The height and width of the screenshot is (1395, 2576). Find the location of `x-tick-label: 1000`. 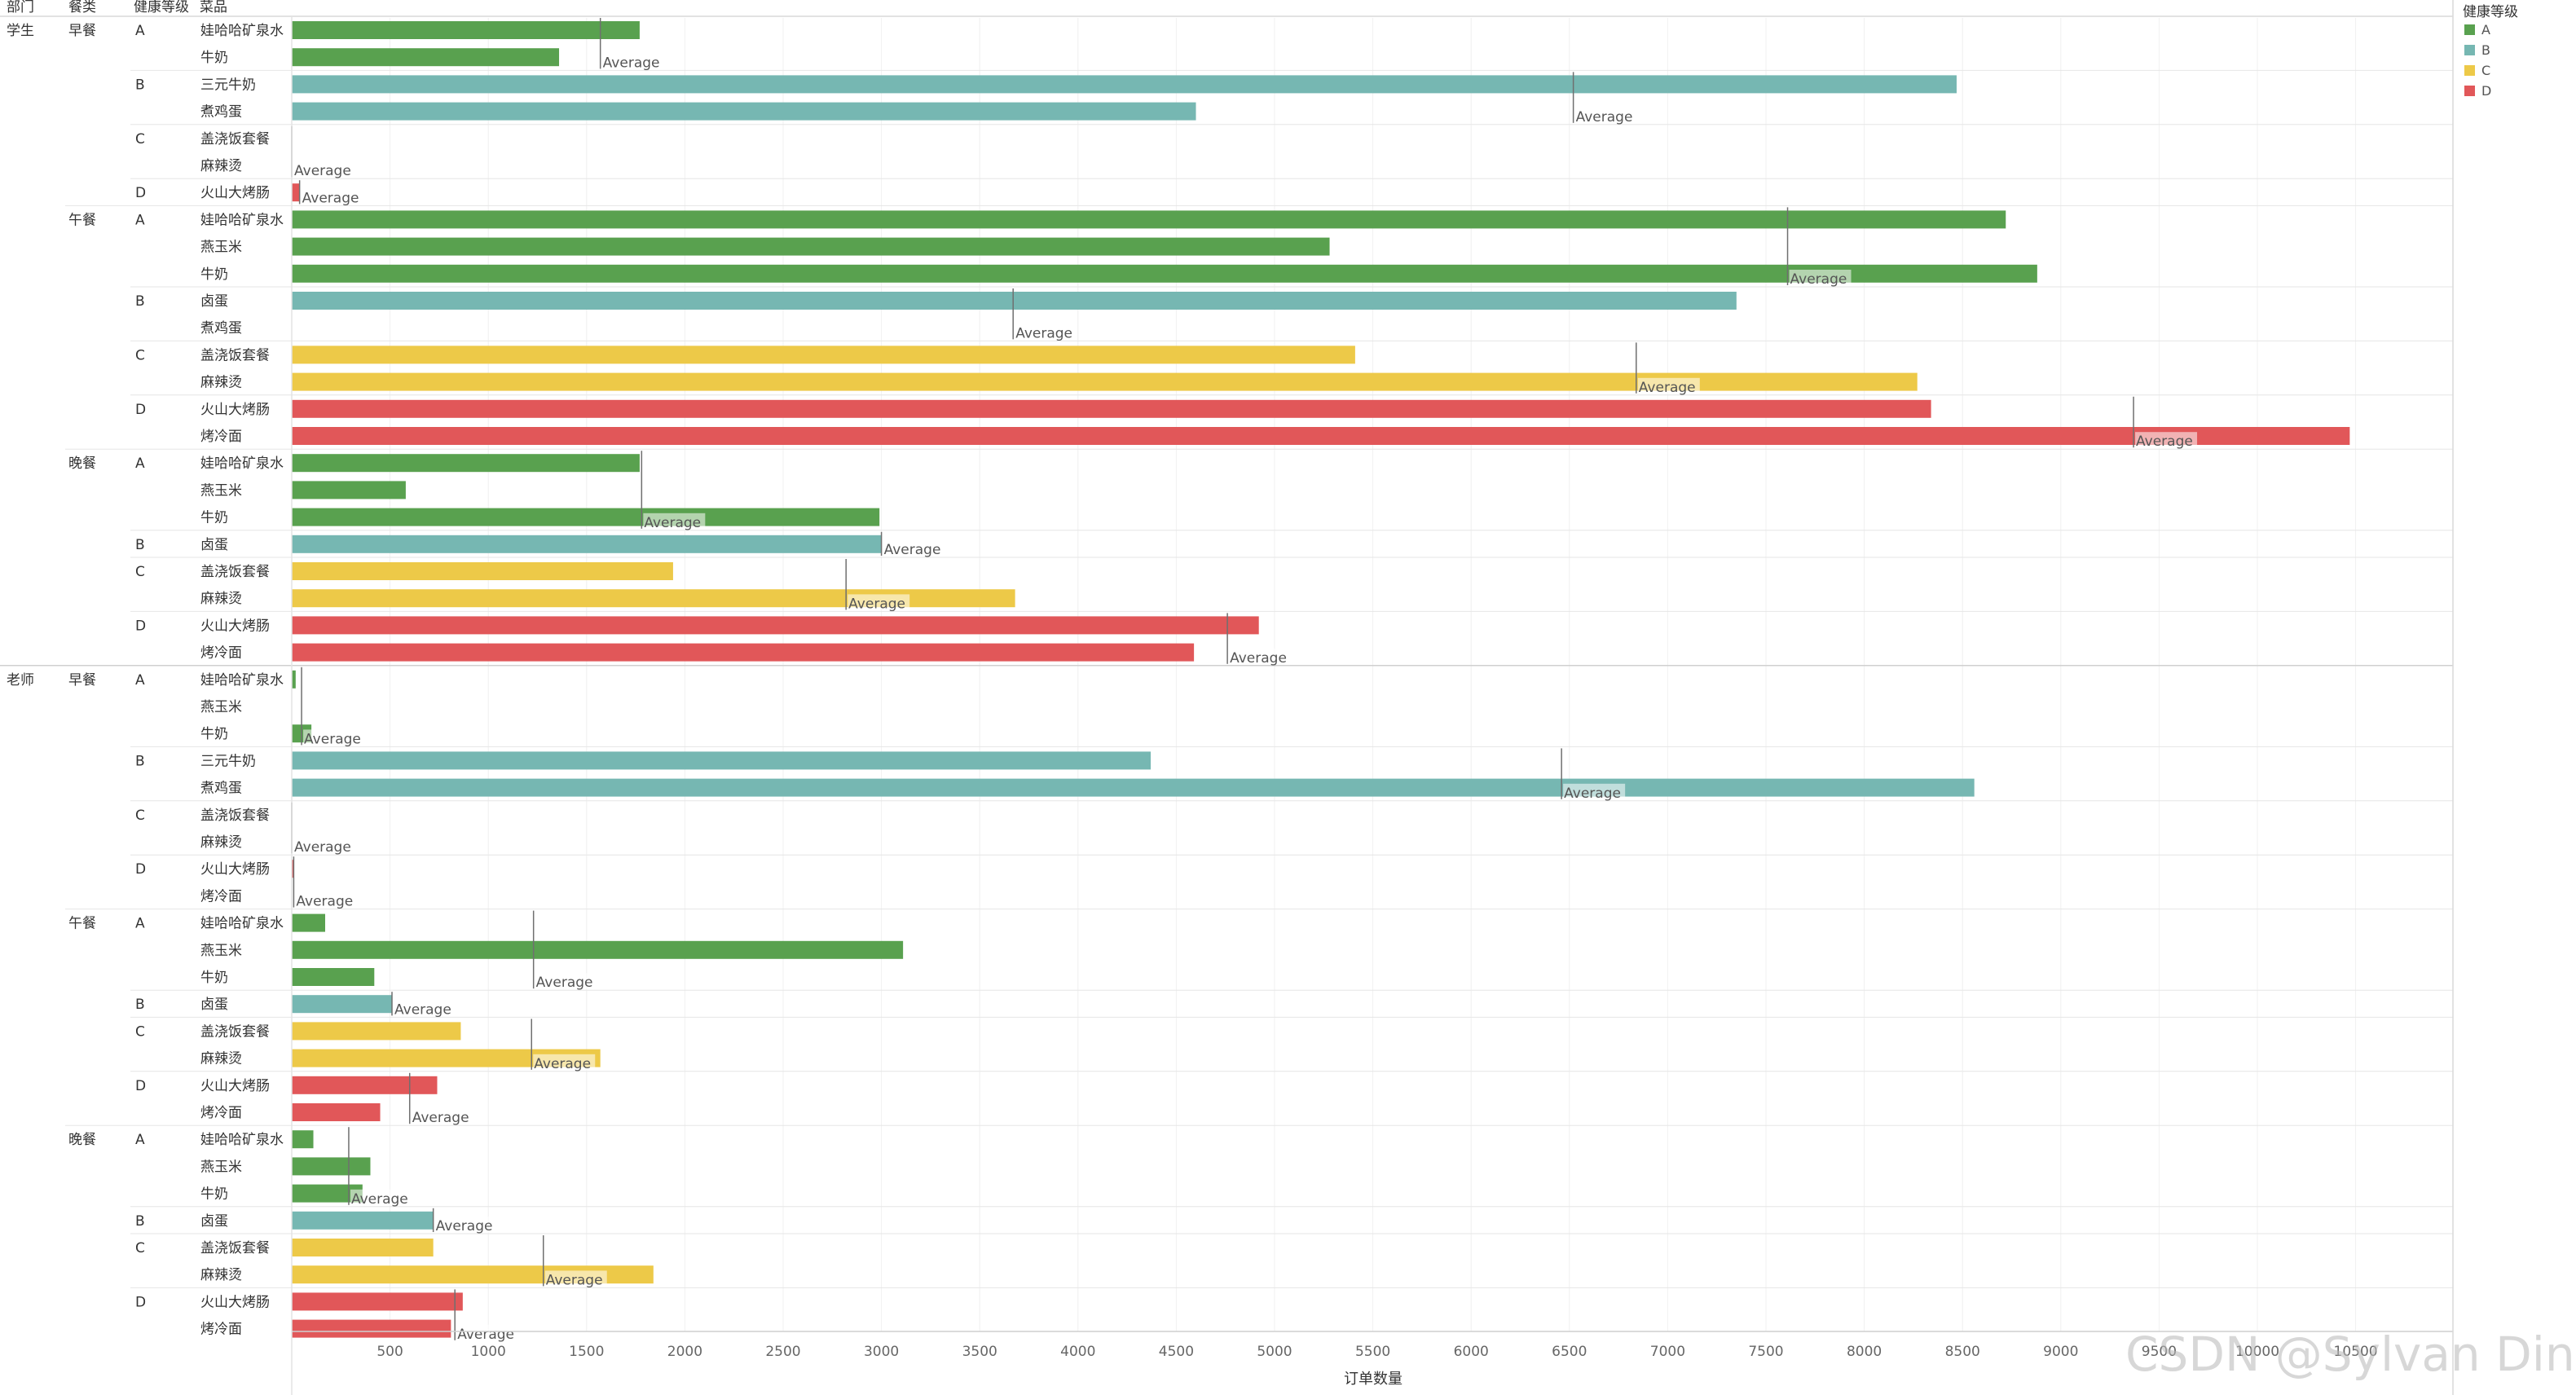

x-tick-label: 1000 is located at coordinates (488, 1352).